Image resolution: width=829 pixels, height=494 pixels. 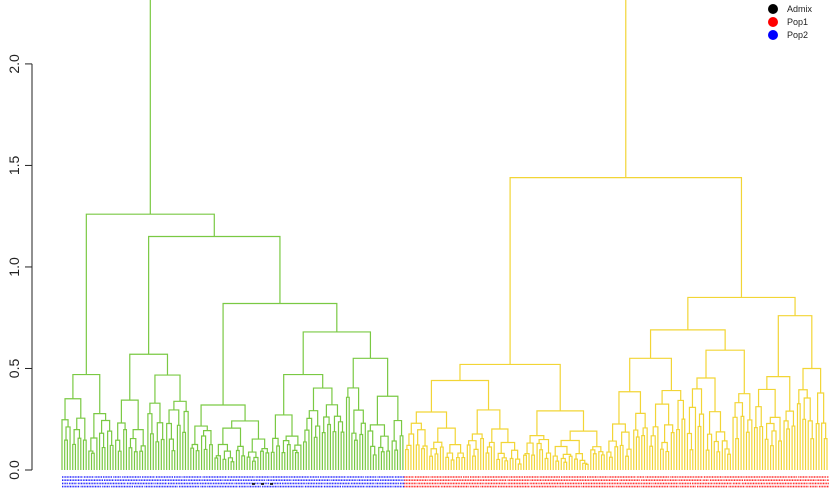 What do you see at coordinates (797, 35) in the screenshot?
I see `legend-label: Pop2` at bounding box center [797, 35].